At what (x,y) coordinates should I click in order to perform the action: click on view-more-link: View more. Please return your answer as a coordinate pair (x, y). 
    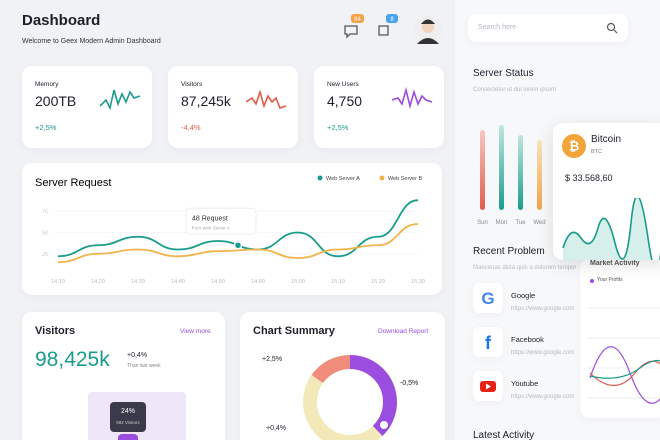
    Looking at the image, I should click on (195, 331).